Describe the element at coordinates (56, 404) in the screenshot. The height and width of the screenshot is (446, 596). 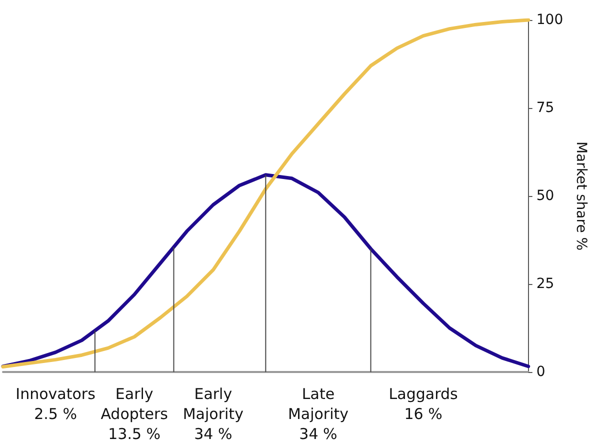
I see `x-tick-label: Innovators 2.5 %` at that location.